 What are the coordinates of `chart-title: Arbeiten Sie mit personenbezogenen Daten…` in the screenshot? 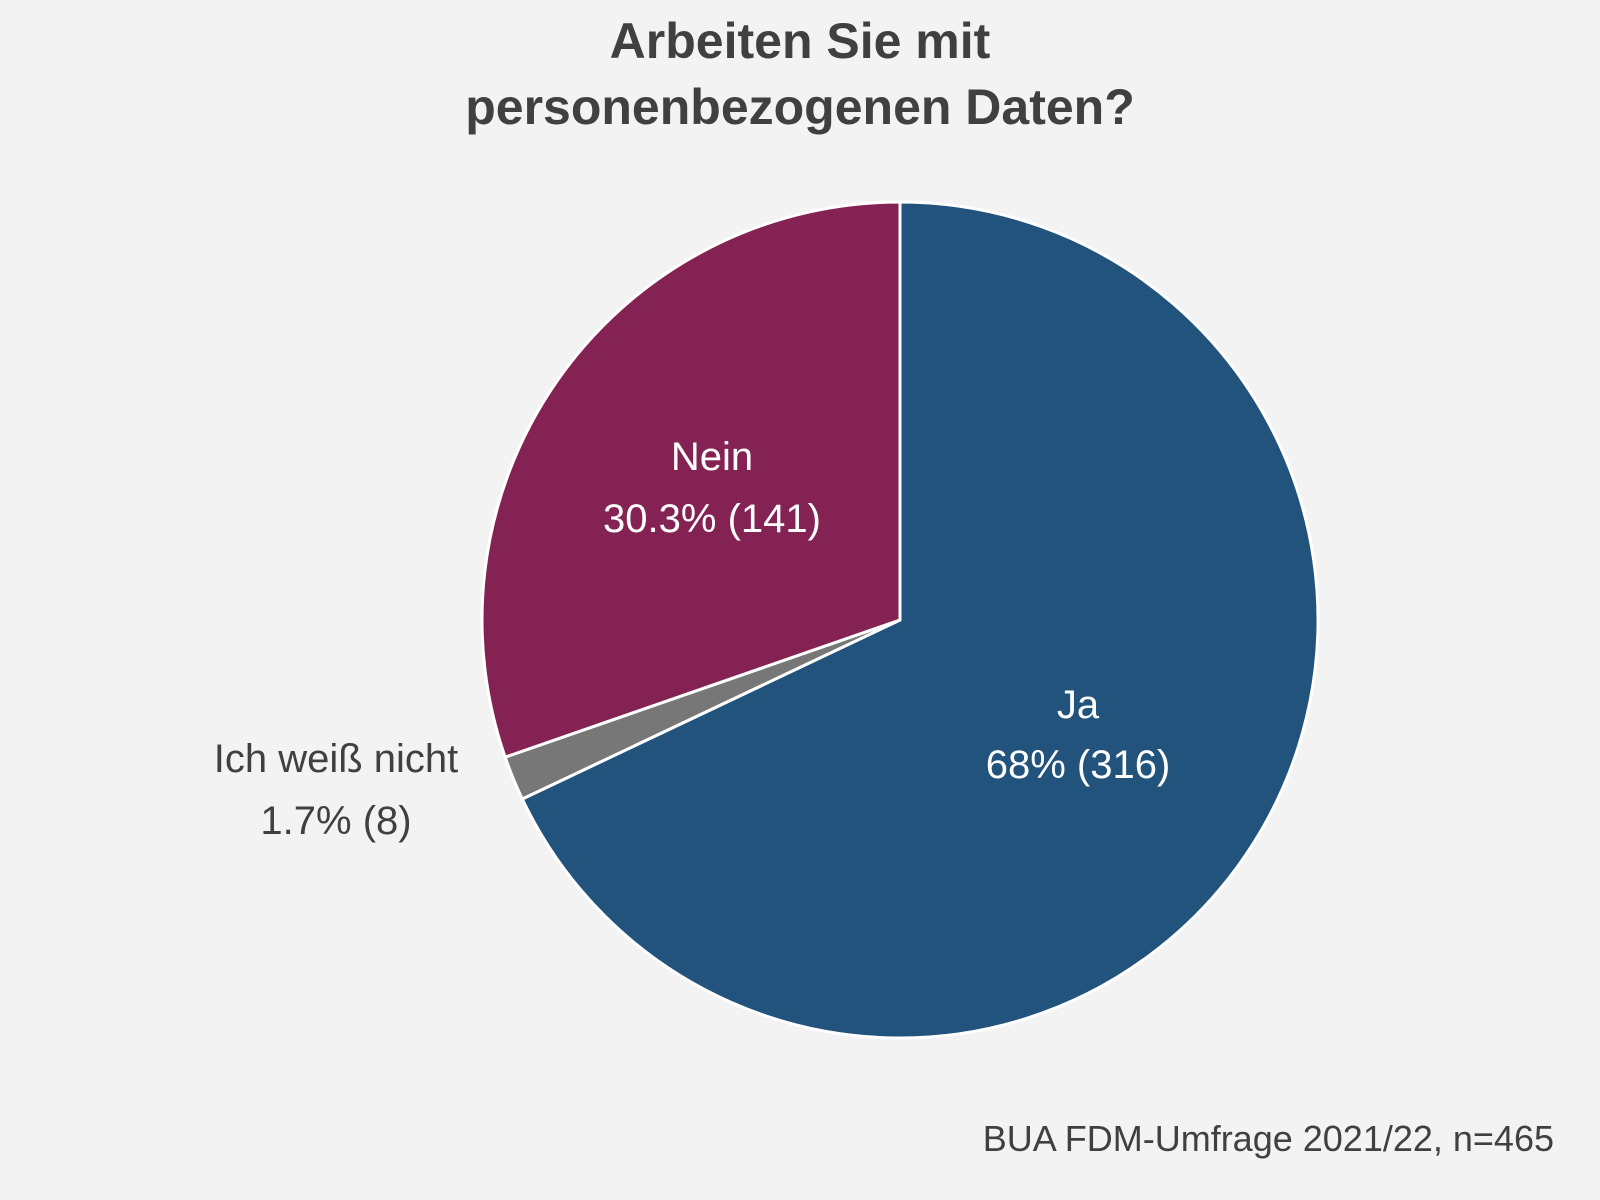 It's located at (800, 74).